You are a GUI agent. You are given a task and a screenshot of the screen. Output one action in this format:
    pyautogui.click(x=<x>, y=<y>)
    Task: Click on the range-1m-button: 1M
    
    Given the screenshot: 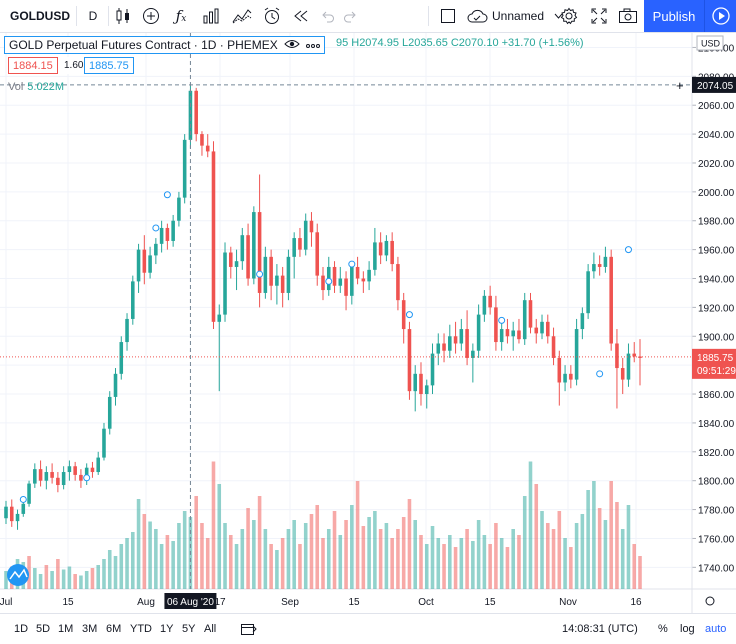 What is the action you would take?
    pyautogui.click(x=66, y=629)
    